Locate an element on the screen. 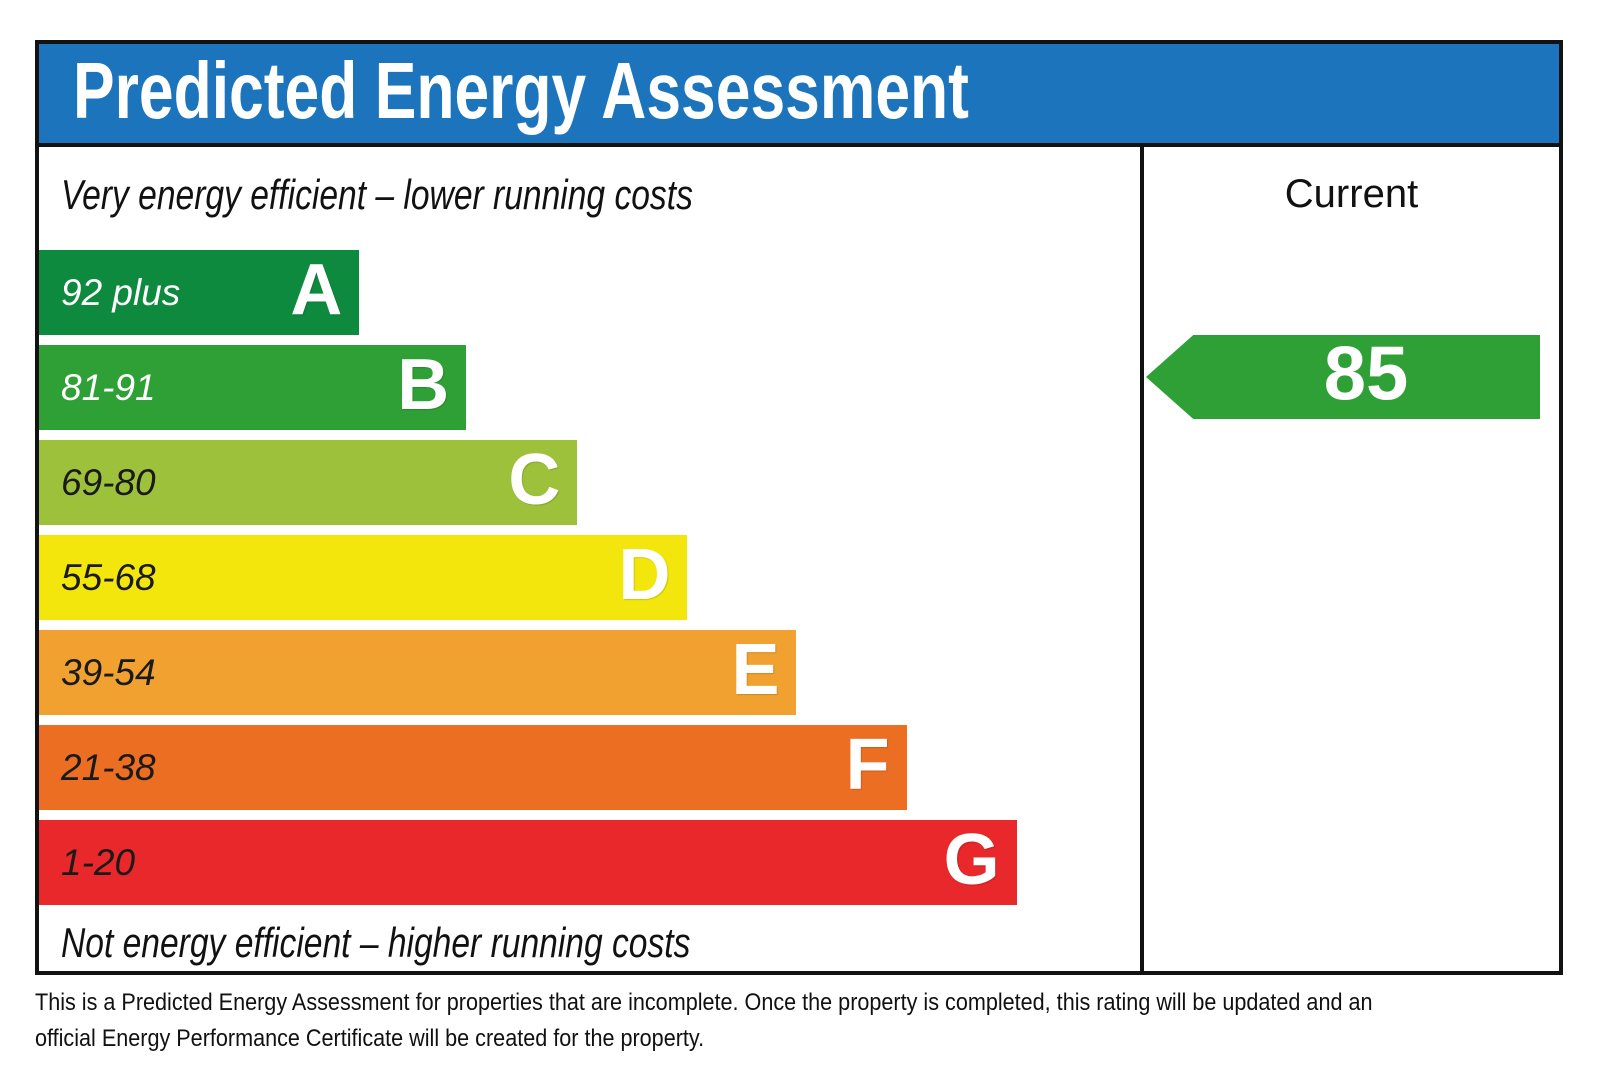 The image size is (1600, 1067). band-bar-c: 69-80 C is located at coordinates (308, 482).